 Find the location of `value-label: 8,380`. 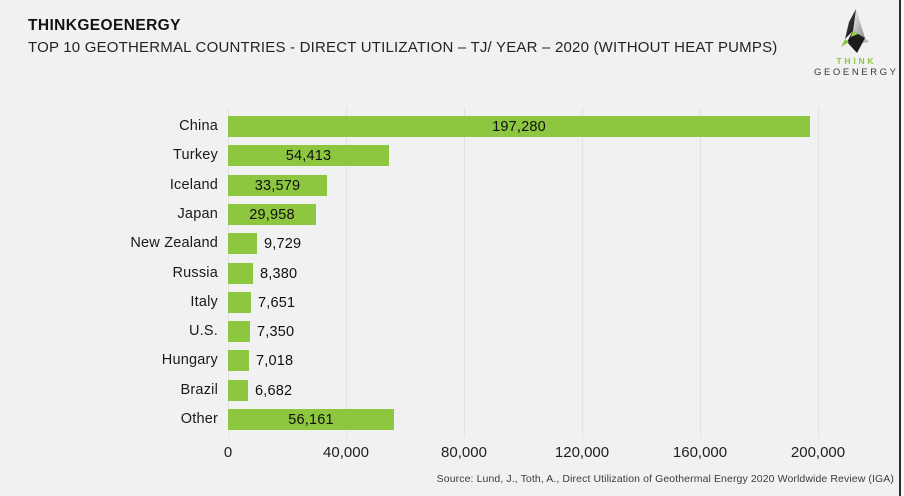

value-label: 8,380 is located at coordinates (279, 274).